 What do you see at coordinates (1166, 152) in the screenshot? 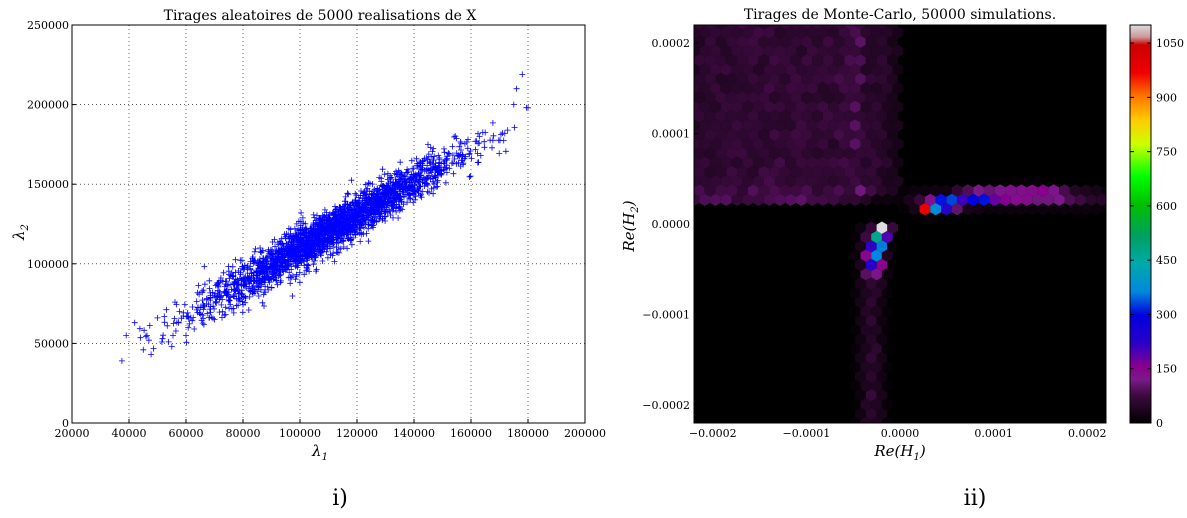
I see `colorbar-tick-label: 750` at bounding box center [1166, 152].